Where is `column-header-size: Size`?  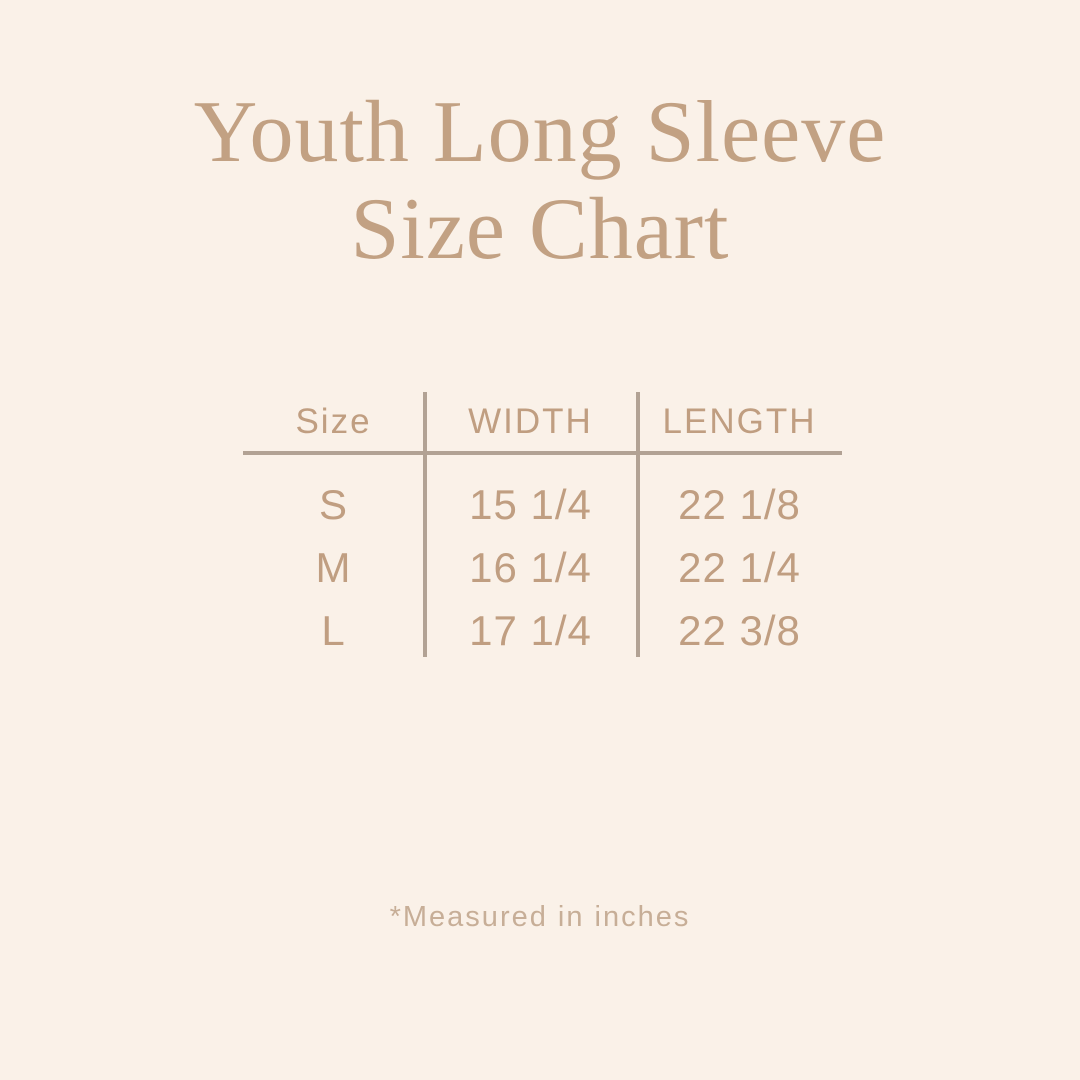
column-header-size: Size is located at coordinates (333, 421).